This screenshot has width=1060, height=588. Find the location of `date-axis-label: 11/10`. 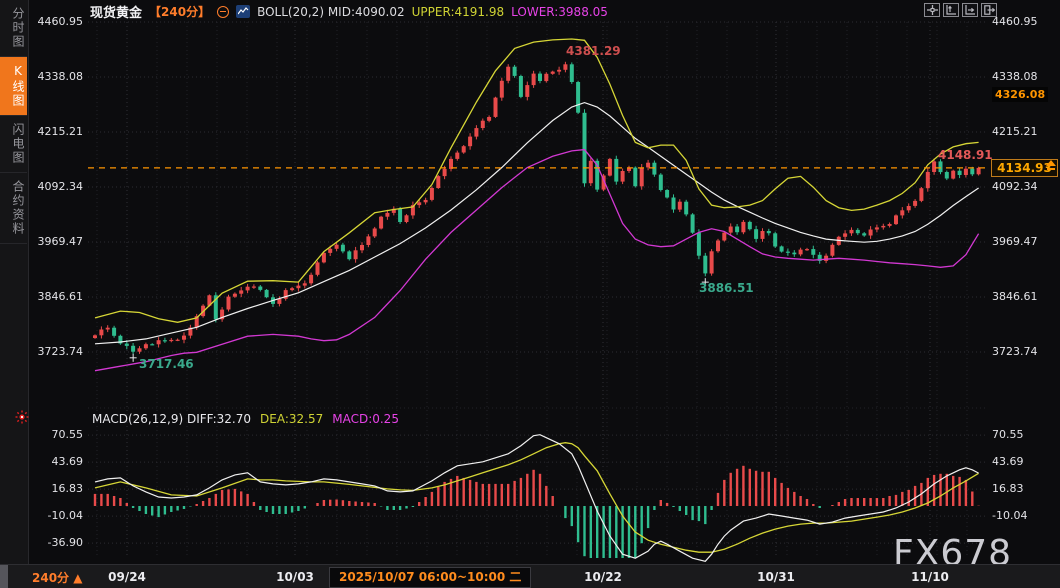

date-axis-label: 11/10 is located at coordinates (930, 577).